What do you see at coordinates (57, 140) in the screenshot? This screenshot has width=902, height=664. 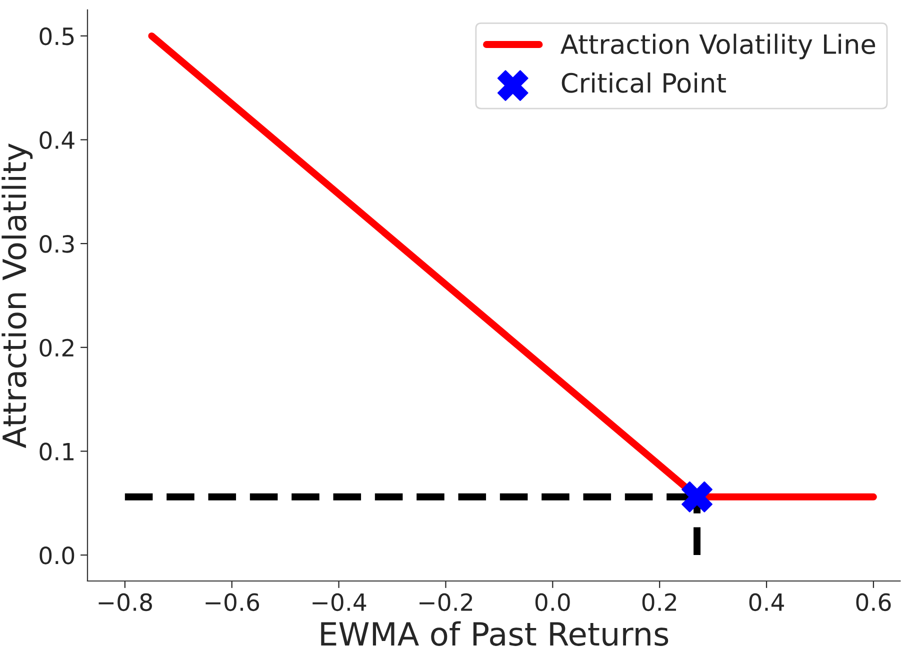 I see `y-tick-label: 0.4` at bounding box center [57, 140].